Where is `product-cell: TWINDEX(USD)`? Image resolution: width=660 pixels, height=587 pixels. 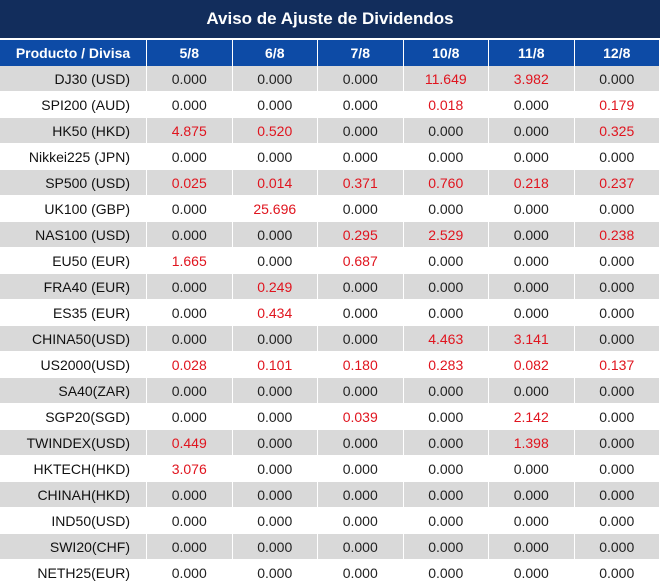 product-cell: TWINDEX(USD) is located at coordinates (73, 442).